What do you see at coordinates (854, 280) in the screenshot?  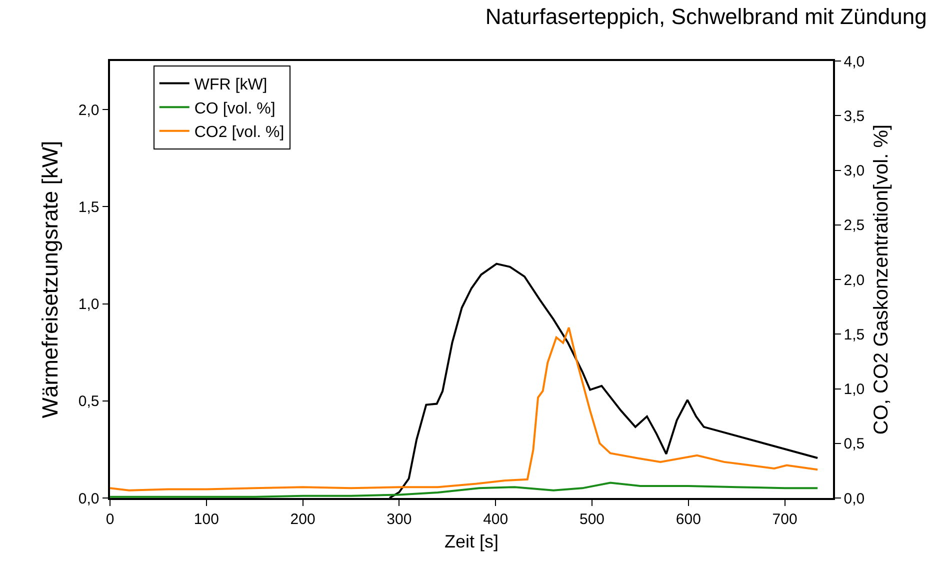 I see `y2-tick-label: 2,0` at bounding box center [854, 280].